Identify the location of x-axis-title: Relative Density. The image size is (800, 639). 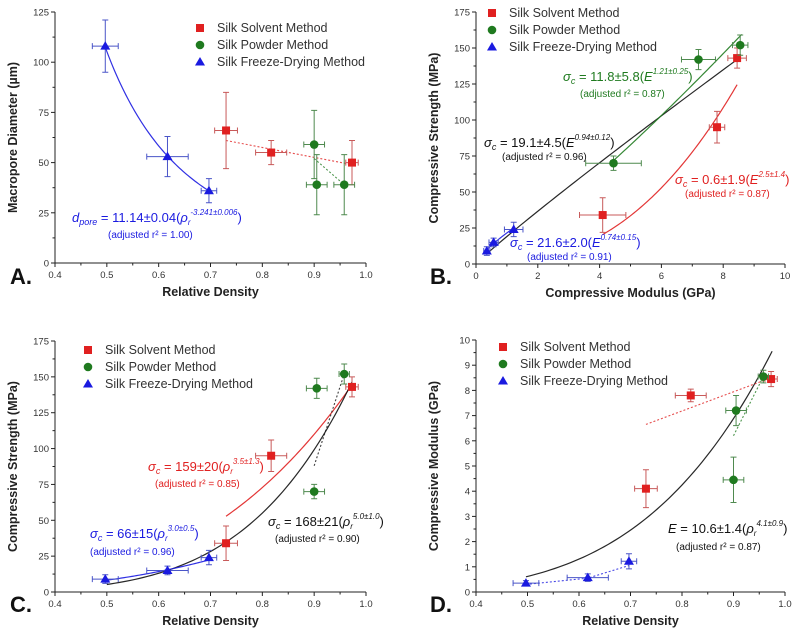
(210, 292).